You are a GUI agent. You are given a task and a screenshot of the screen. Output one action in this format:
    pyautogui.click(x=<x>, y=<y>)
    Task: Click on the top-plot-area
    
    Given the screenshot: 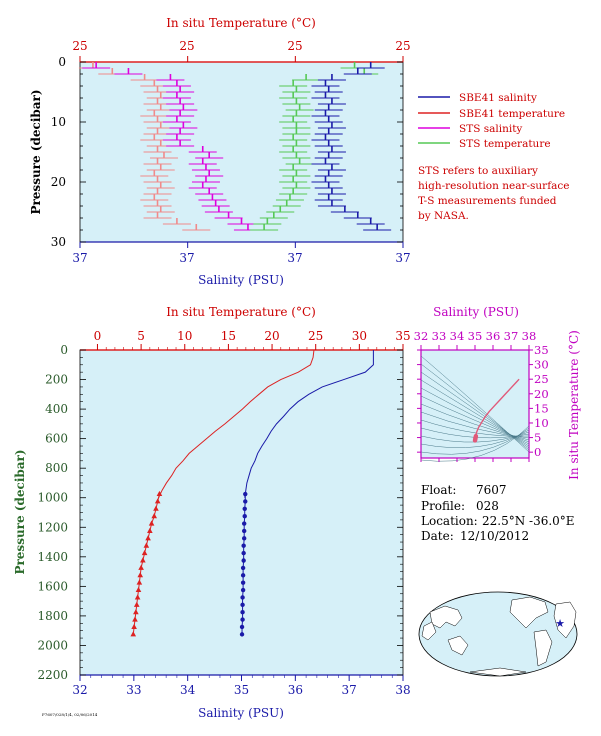 What is the action you would take?
    pyautogui.click(x=241, y=152)
    